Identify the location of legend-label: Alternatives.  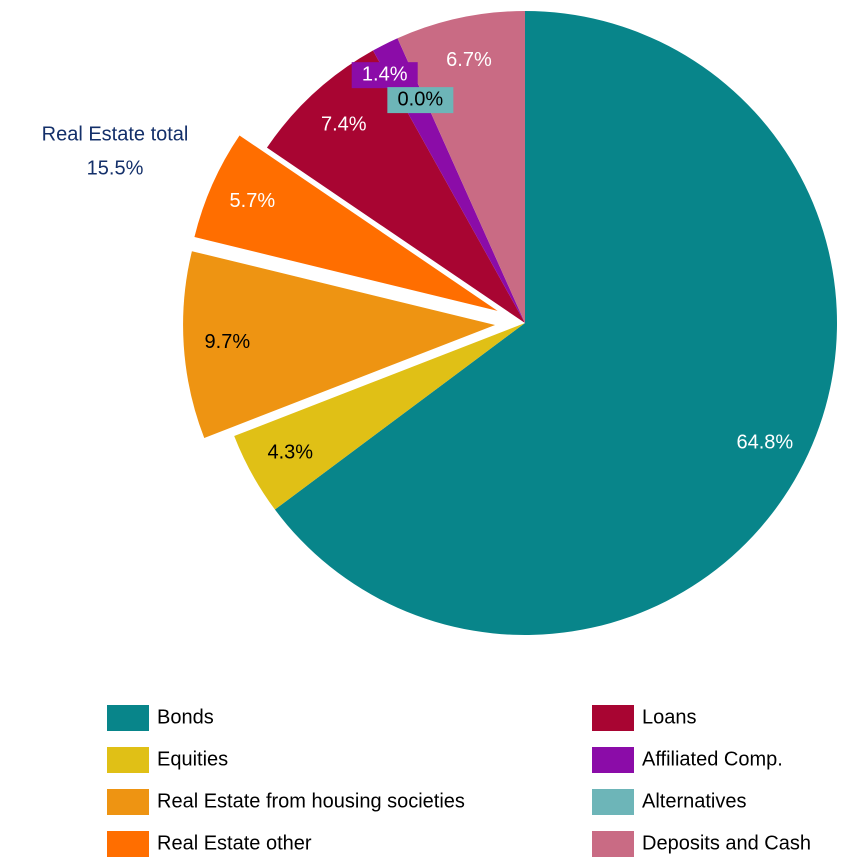
(694, 801).